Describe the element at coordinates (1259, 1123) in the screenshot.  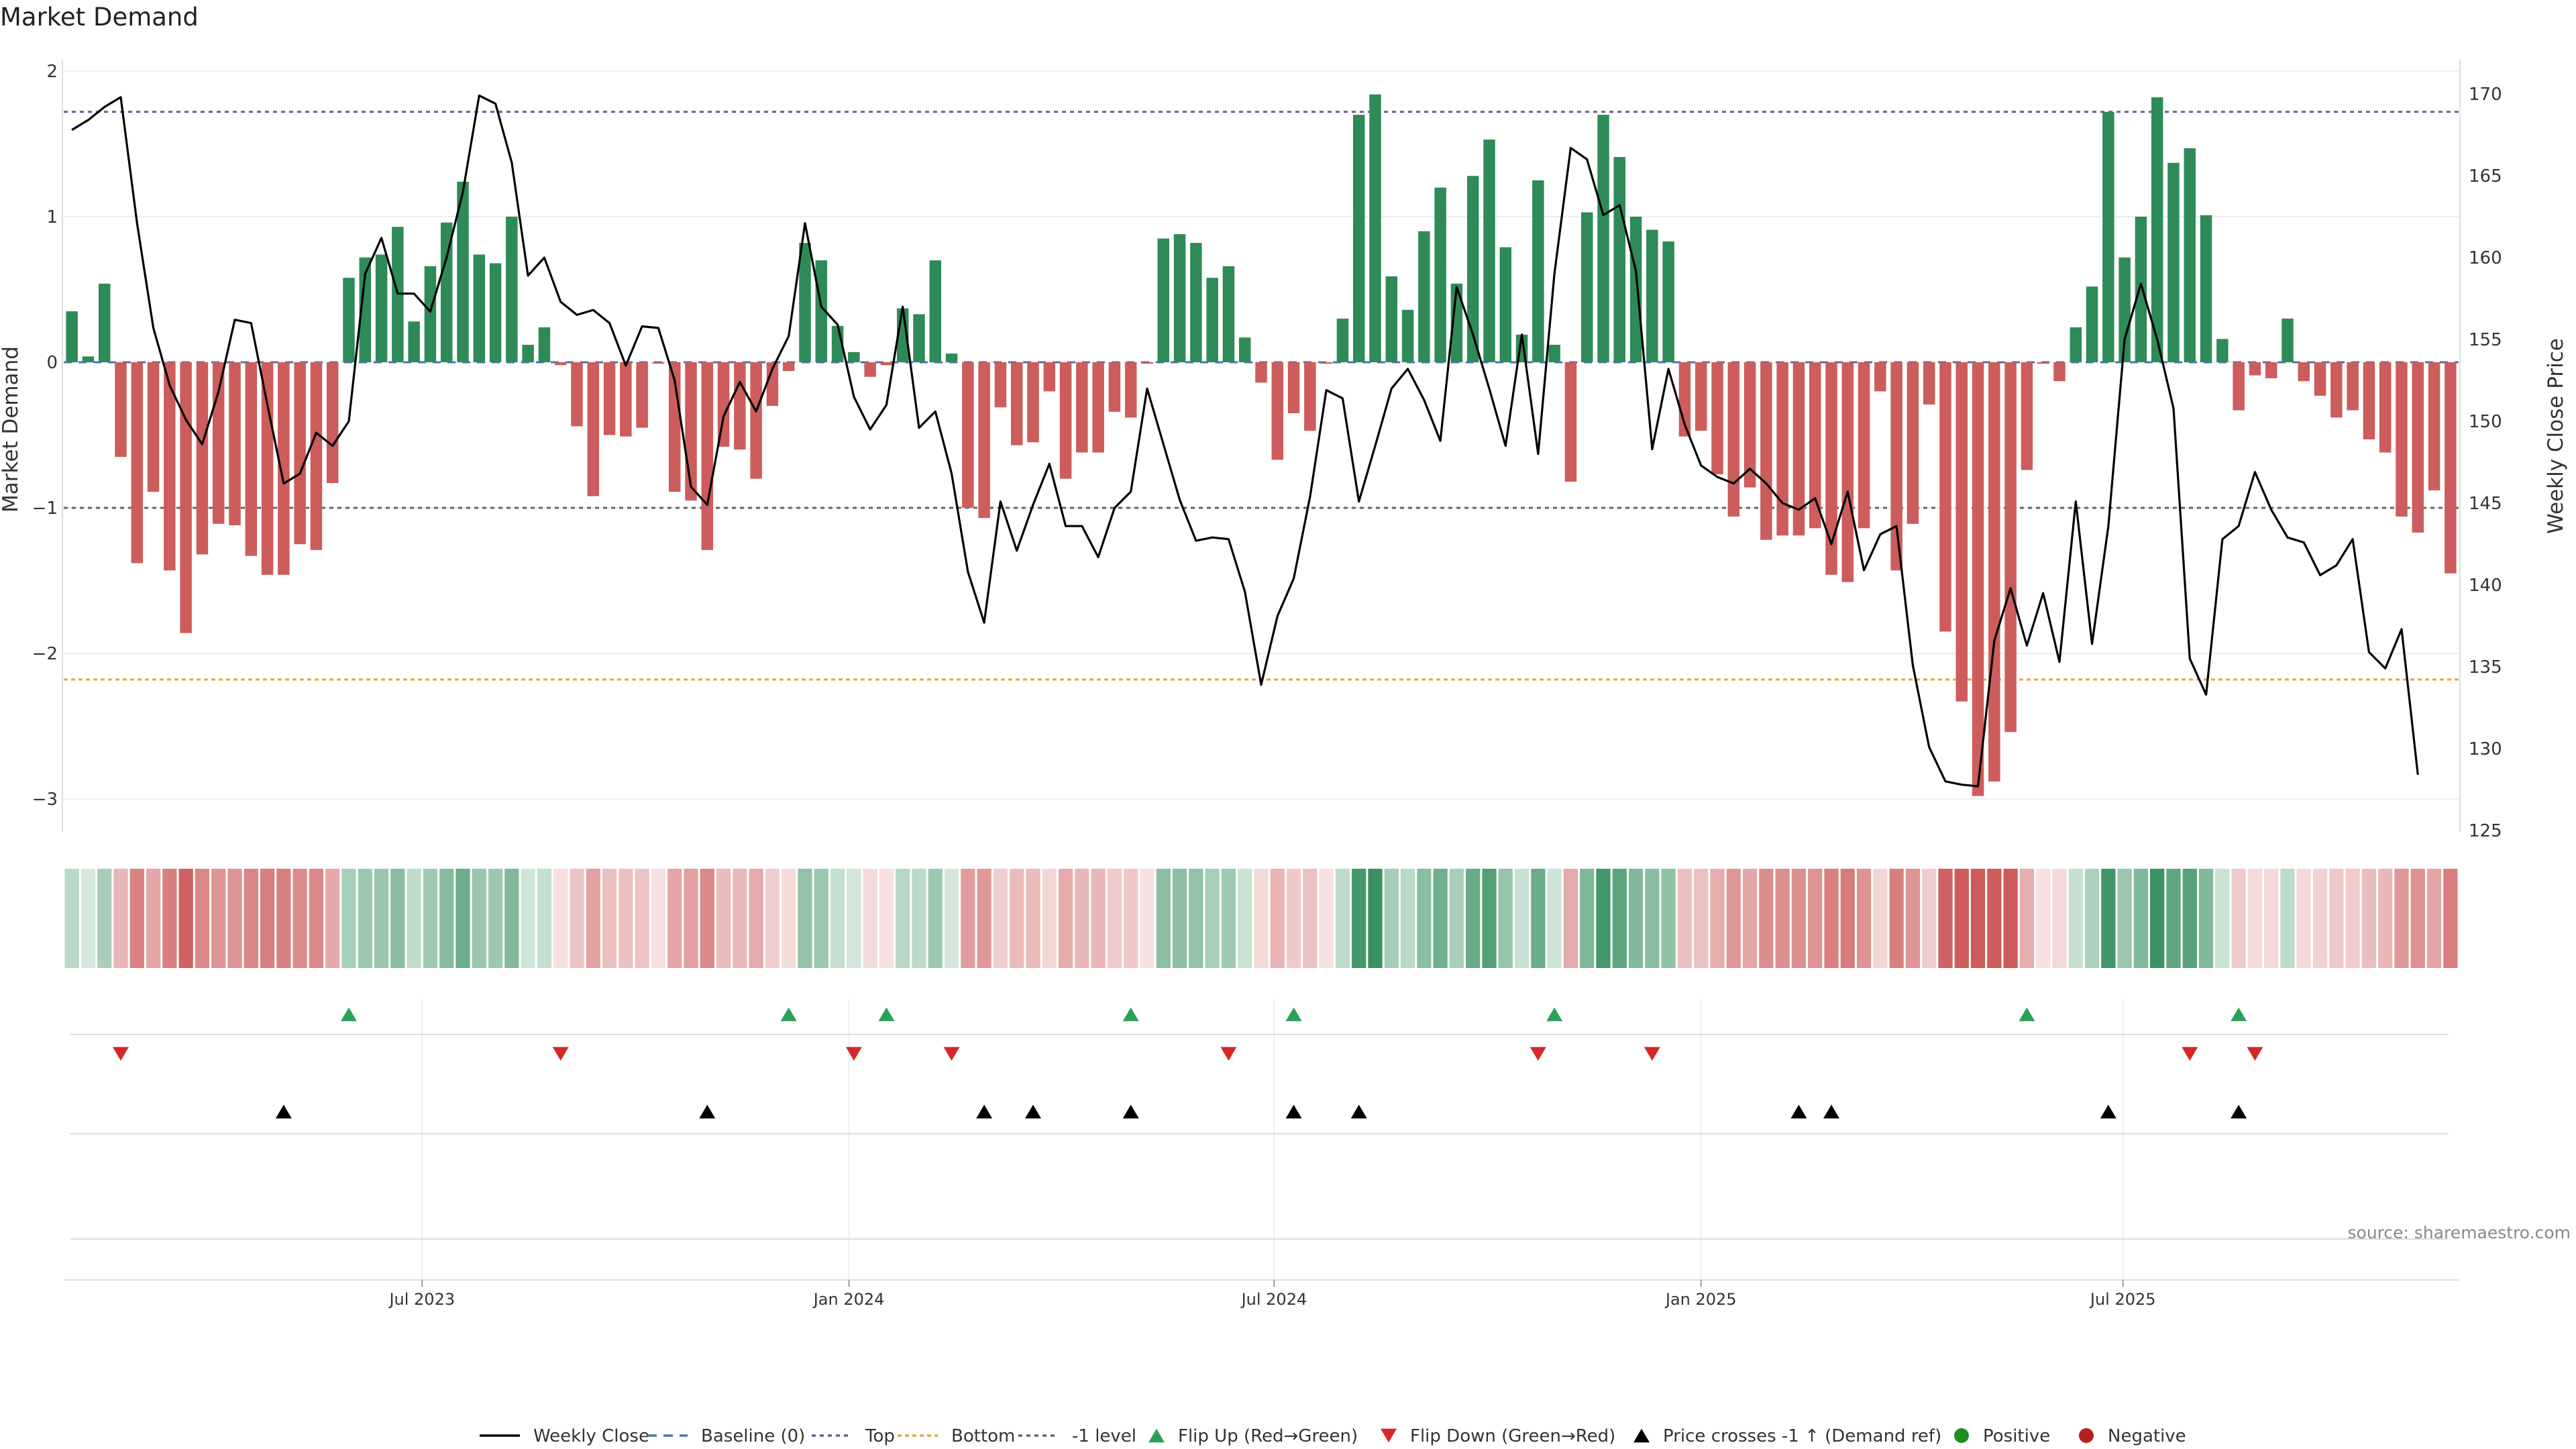
I see `event-rows` at that location.